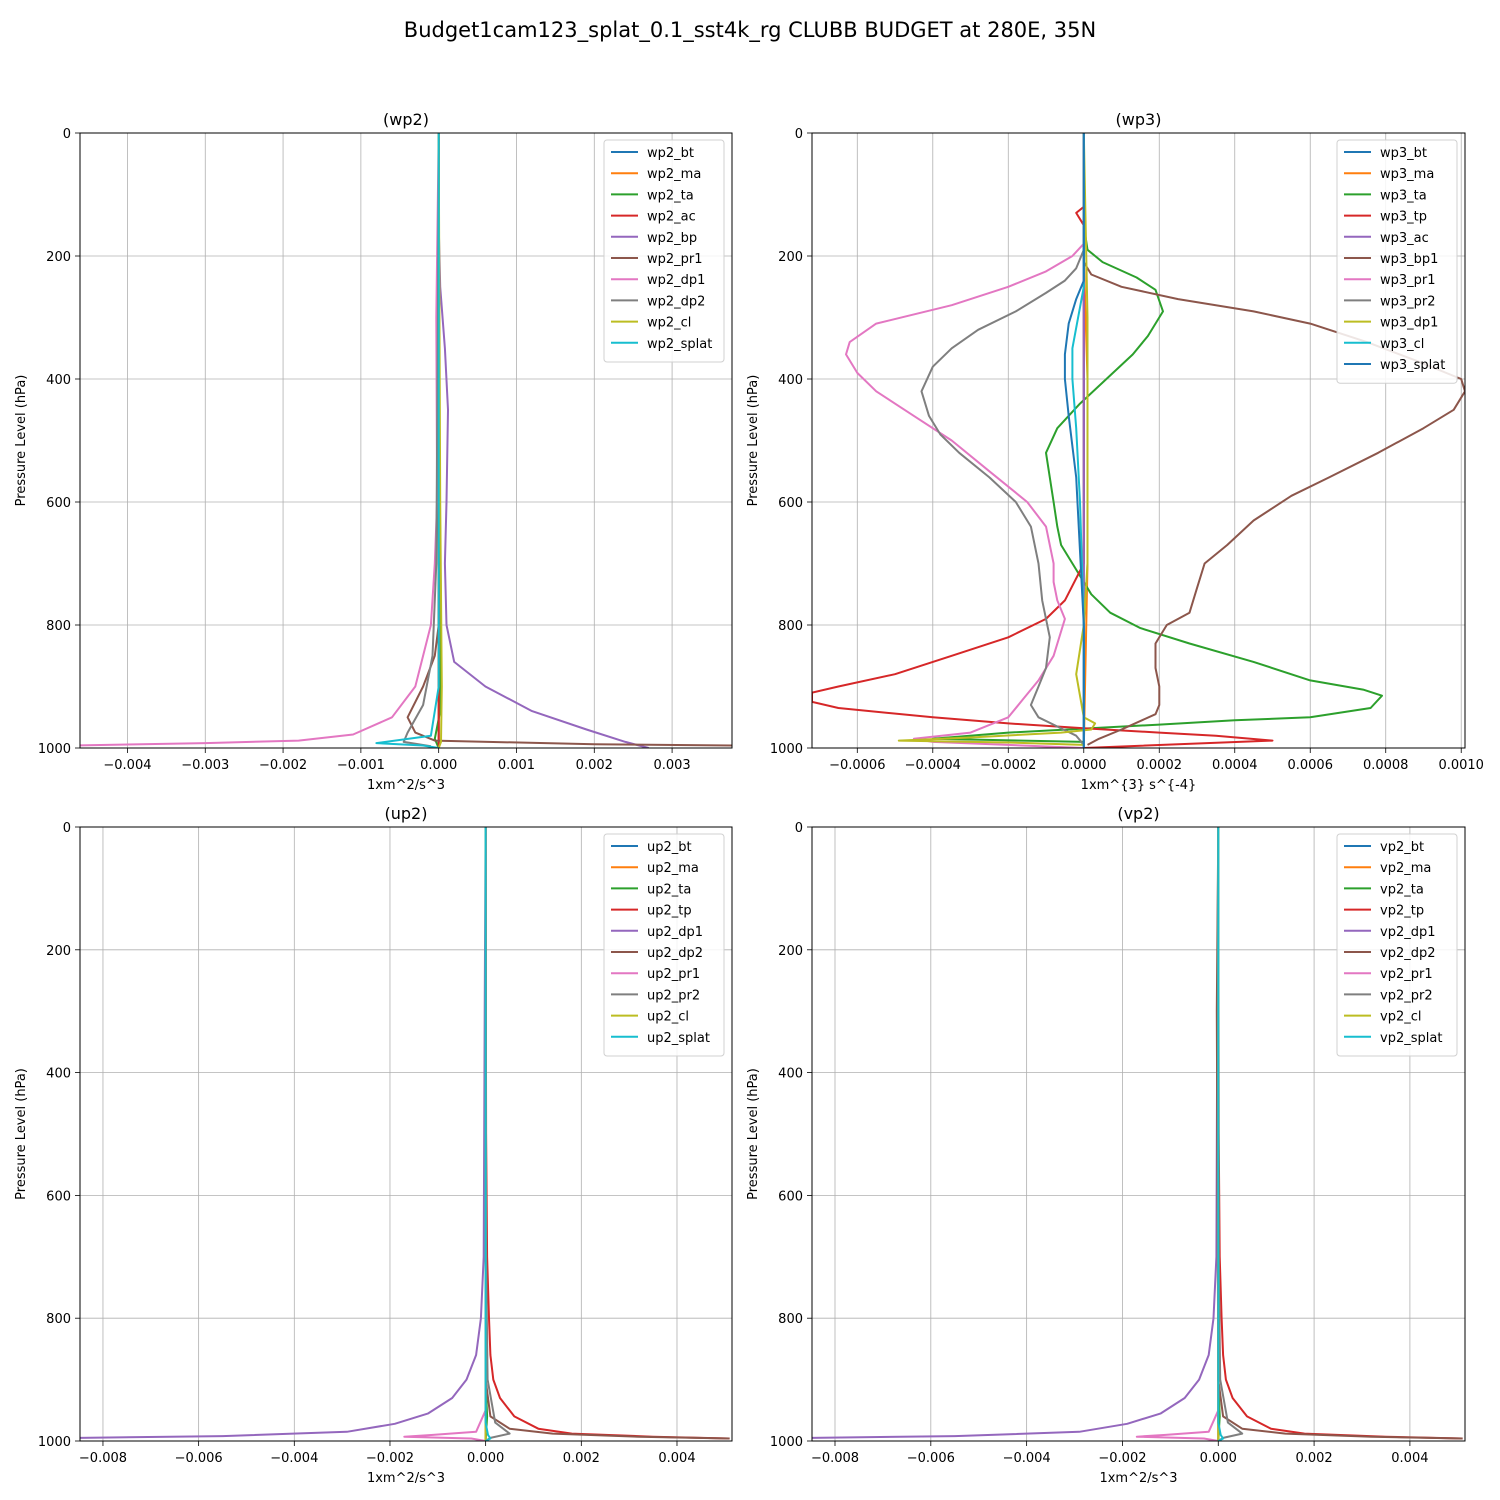 Image resolution: width=1500 pixels, height=1500 pixels. What do you see at coordinates (205, 765) in the screenshot?
I see `x-tick-label: −0.003` at bounding box center [205, 765].